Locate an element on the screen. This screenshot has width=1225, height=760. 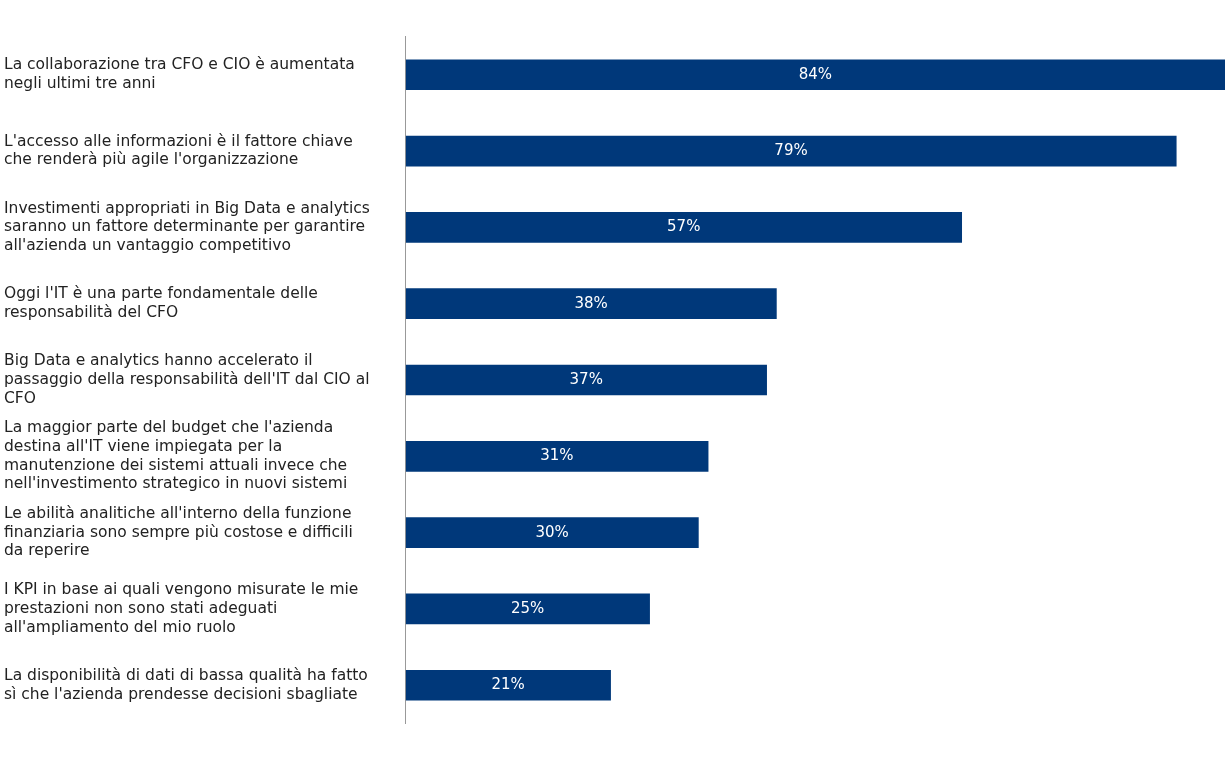
data-label: 31% is located at coordinates (557, 455).